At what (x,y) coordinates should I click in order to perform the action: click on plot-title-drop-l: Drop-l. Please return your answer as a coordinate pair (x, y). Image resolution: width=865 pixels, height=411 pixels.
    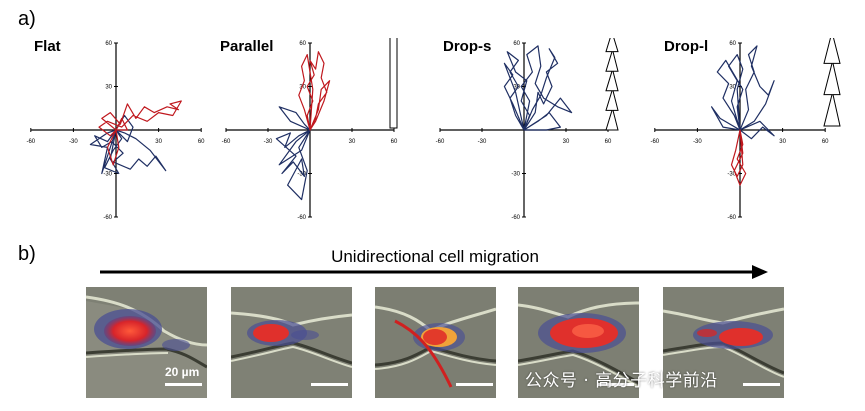
    Looking at the image, I should click on (686, 46).